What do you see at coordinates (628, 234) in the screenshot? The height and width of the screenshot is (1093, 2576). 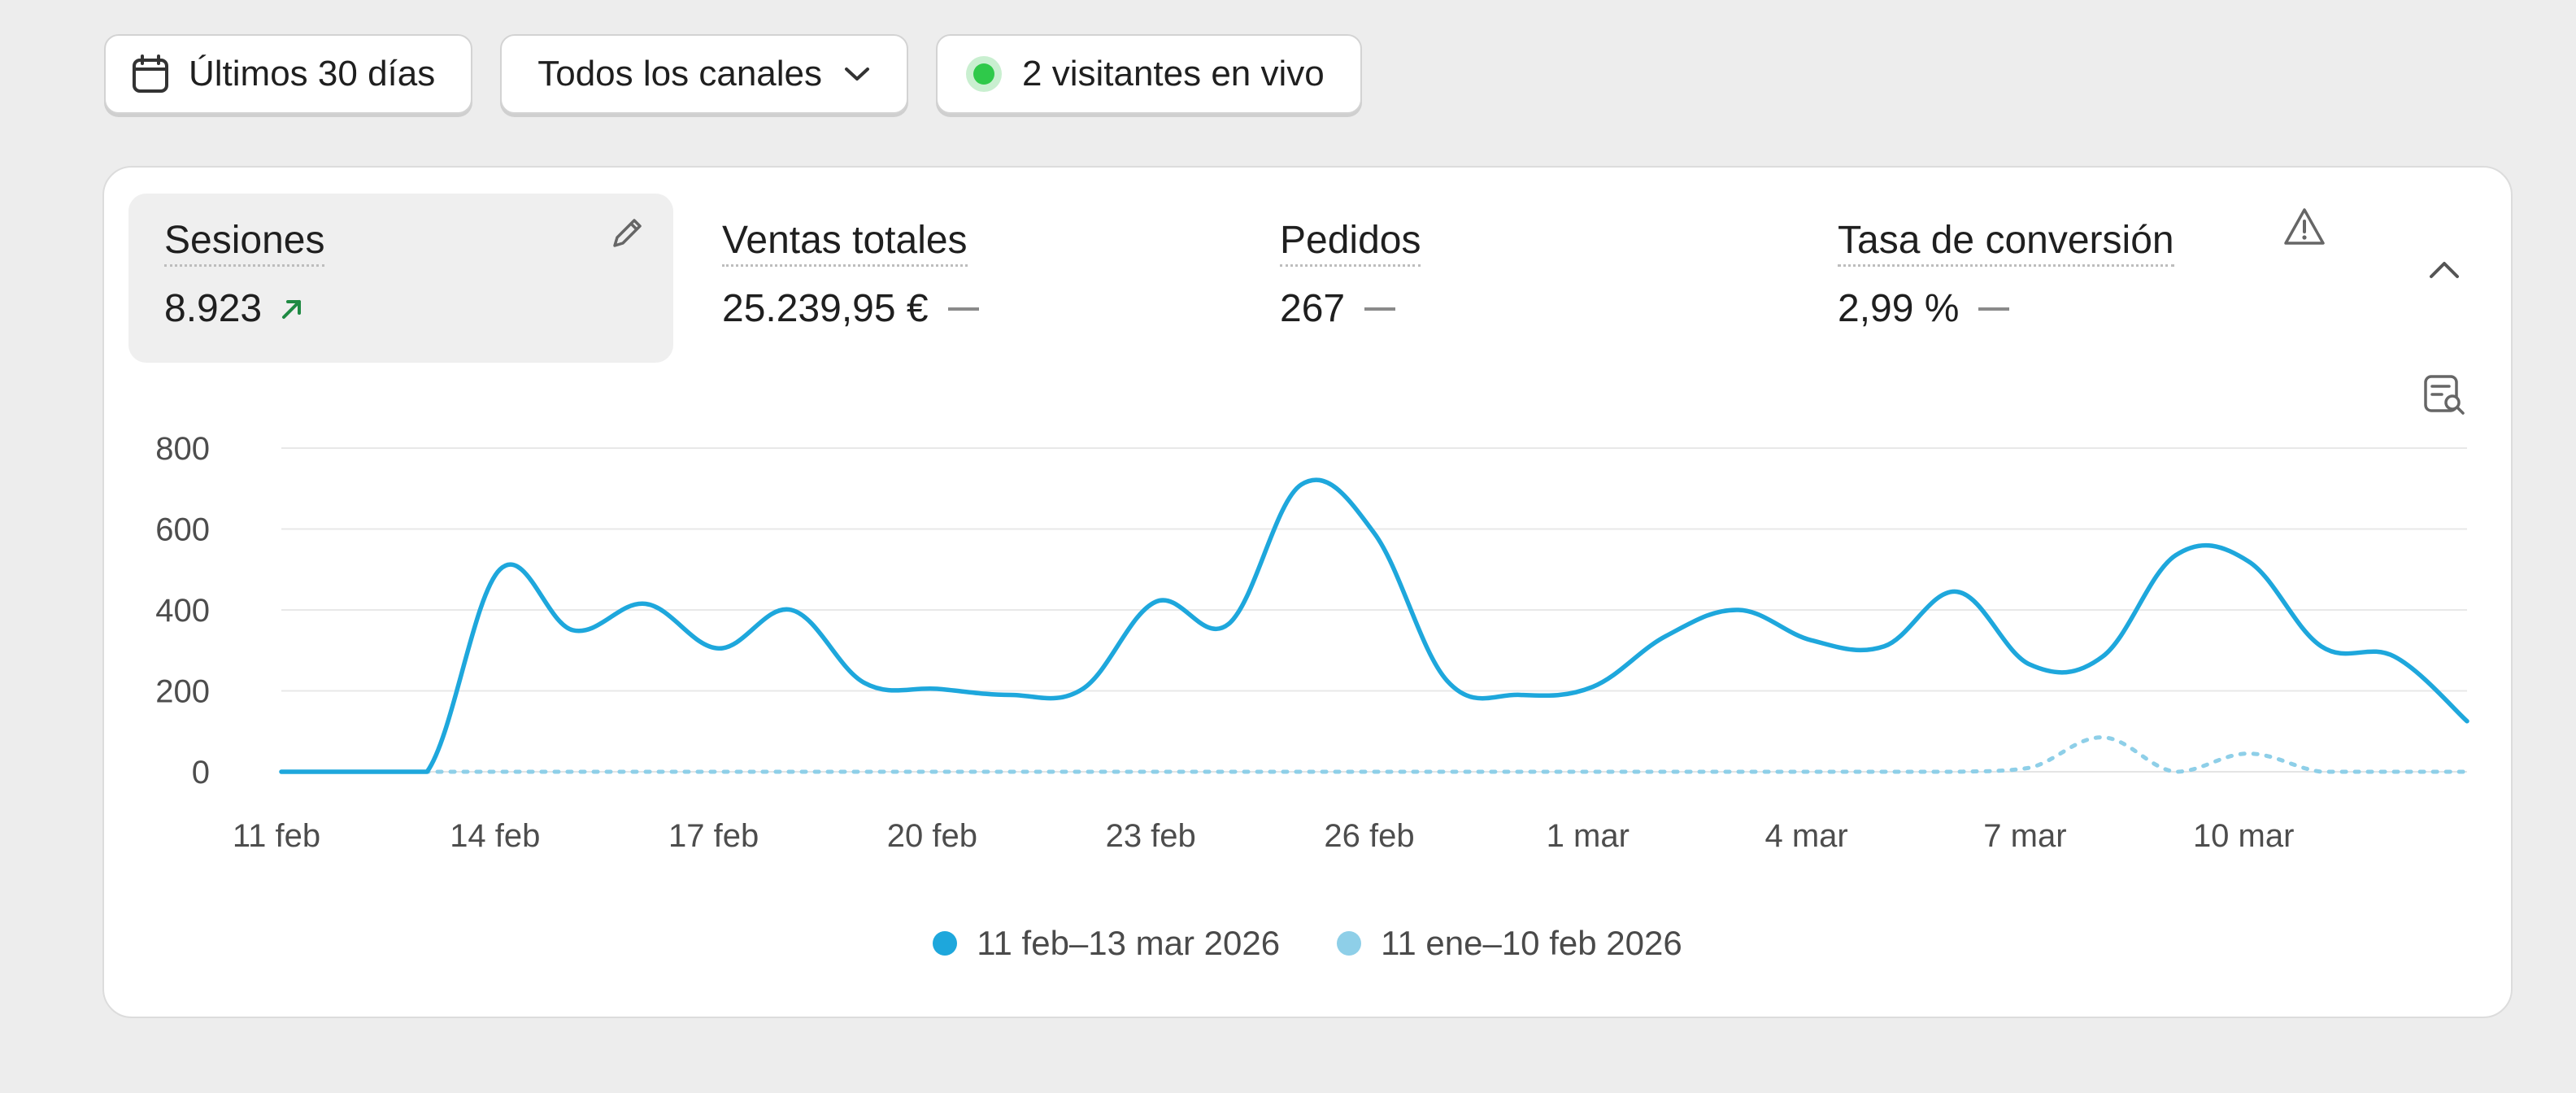 I see `pencil-icon` at bounding box center [628, 234].